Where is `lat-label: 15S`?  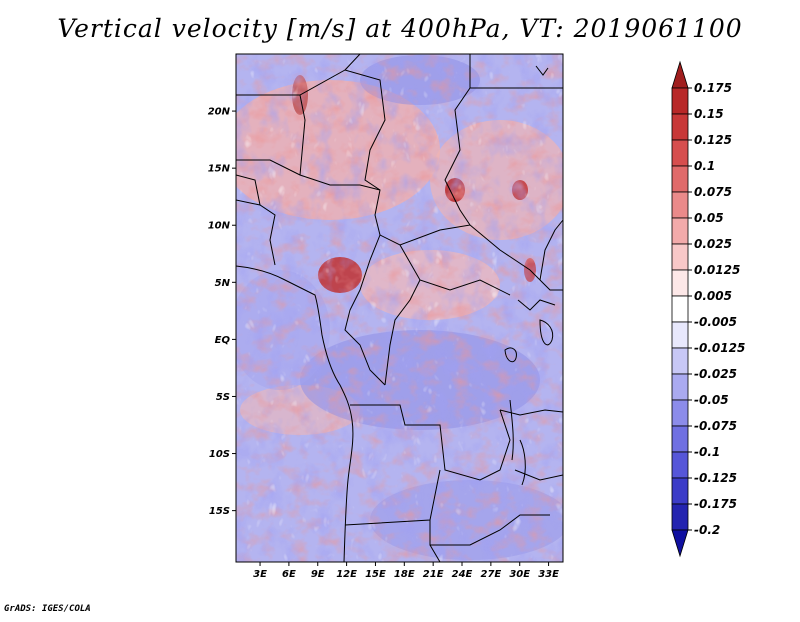
lat-label: 15S is located at coordinates (219, 511).